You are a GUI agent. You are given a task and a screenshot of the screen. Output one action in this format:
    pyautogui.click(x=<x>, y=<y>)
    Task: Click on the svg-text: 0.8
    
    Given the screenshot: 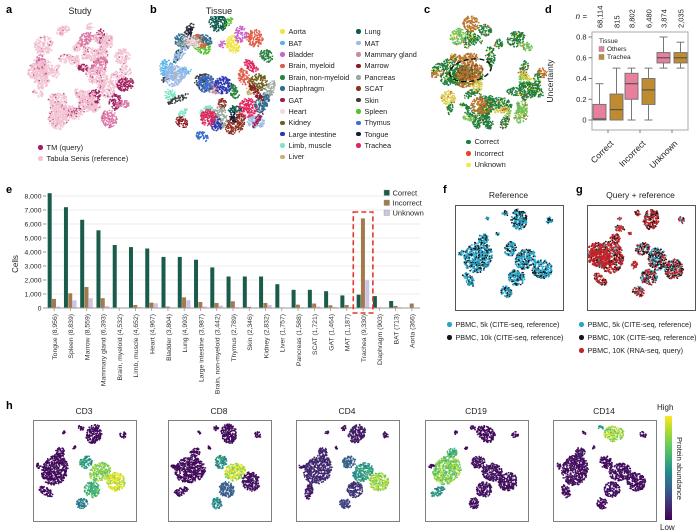 What is the action you would take?
    pyautogui.click(x=581, y=37)
    